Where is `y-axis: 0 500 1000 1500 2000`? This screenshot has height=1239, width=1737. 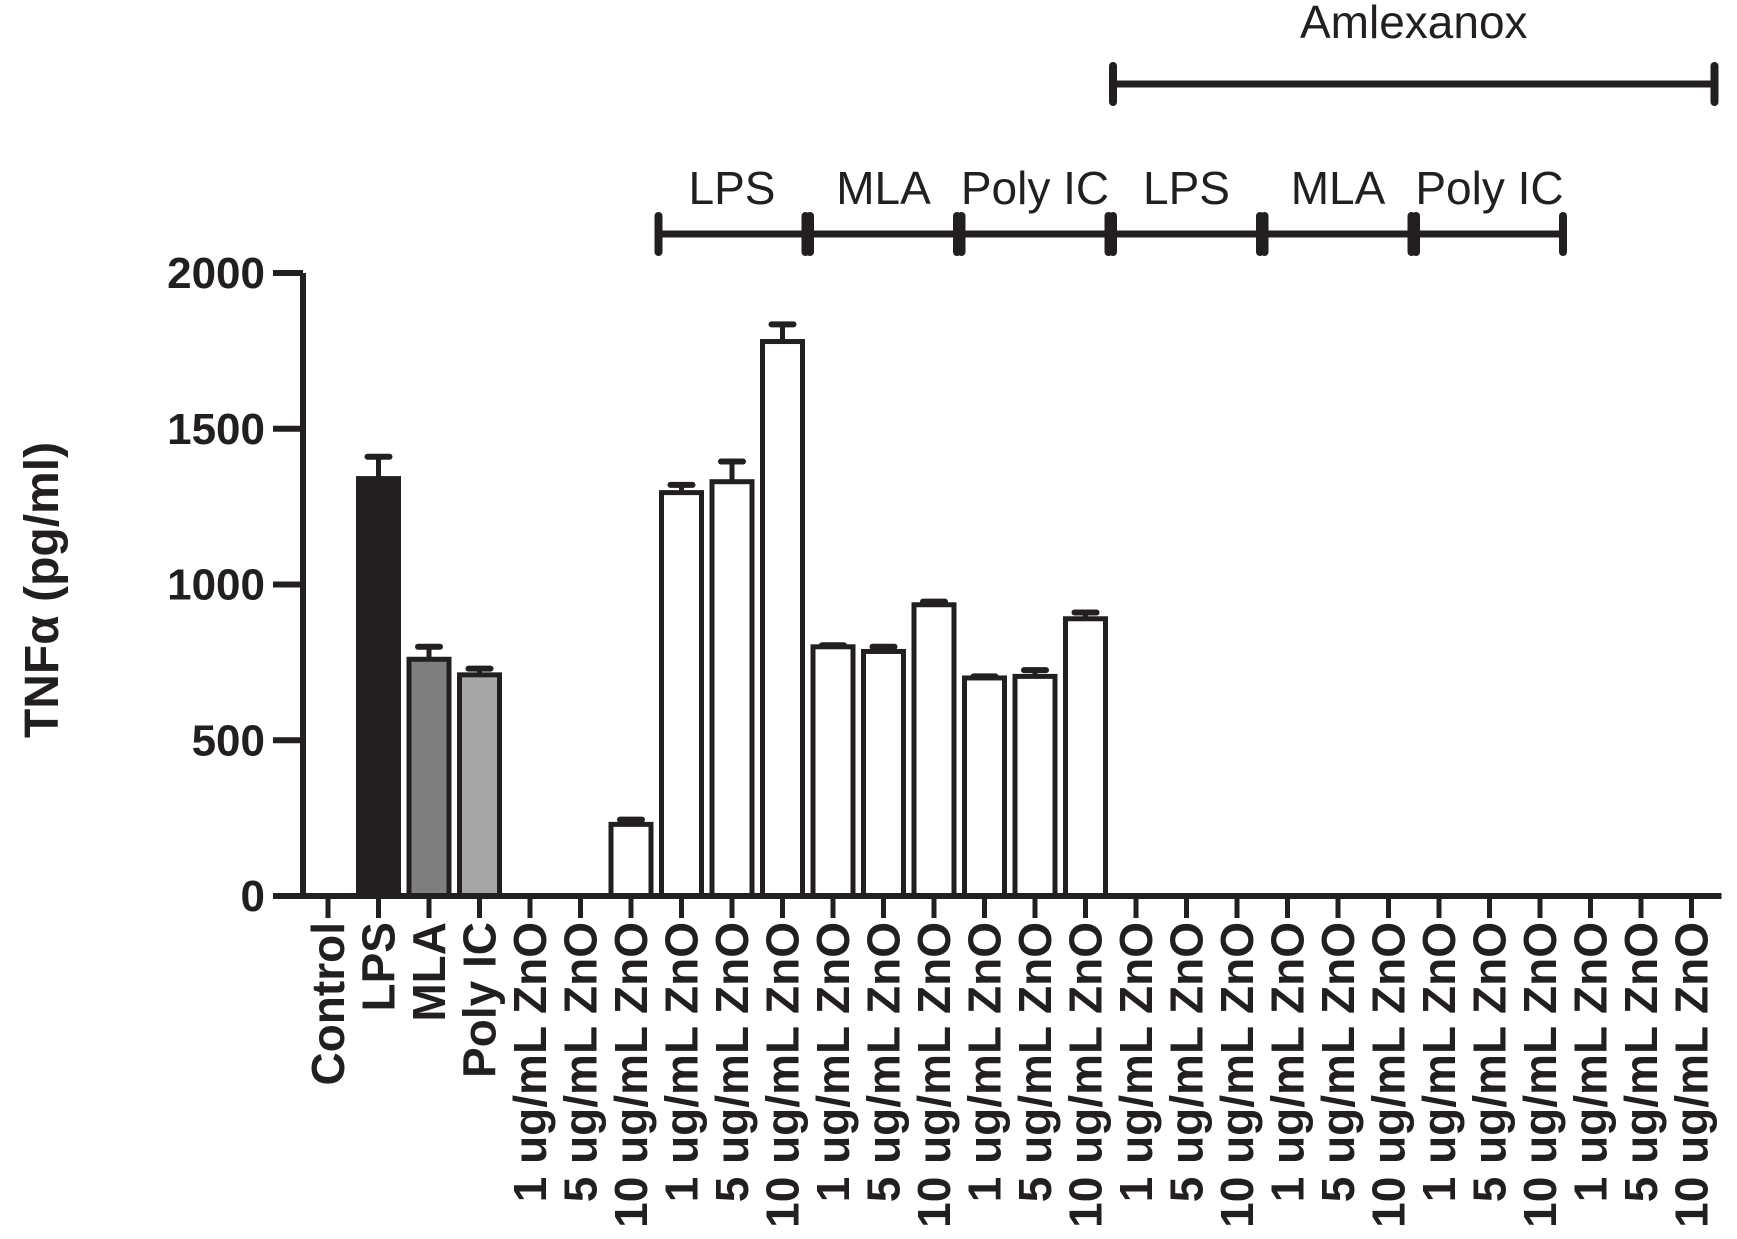 y-axis: 0 500 1000 1500 2000 is located at coordinates (236, 585).